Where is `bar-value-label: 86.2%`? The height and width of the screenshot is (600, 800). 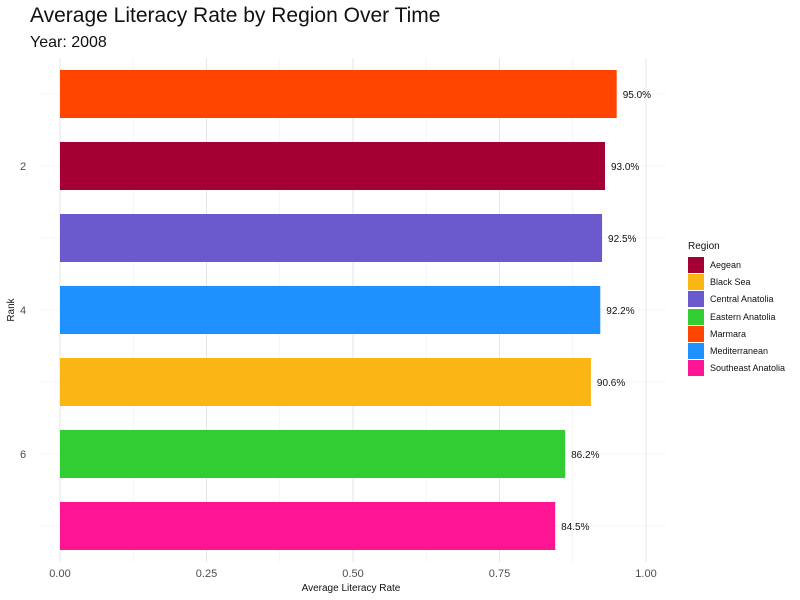
bar-value-label: 86.2% is located at coordinates (585, 455).